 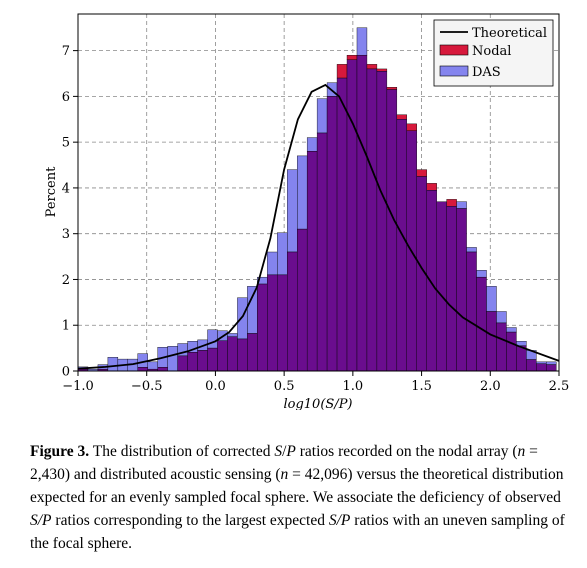 I want to click on x-tick-label: 0.0, so click(x=215, y=386).